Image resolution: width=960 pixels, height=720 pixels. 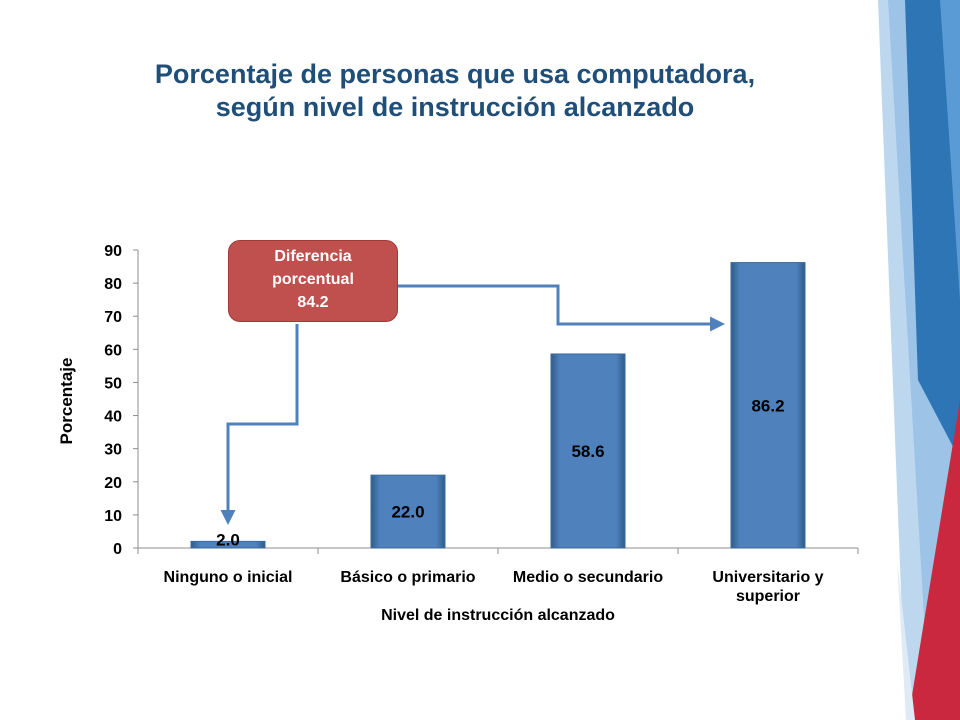 What do you see at coordinates (407, 577) in the screenshot?
I see `x-category-label: Básico o primario` at bounding box center [407, 577].